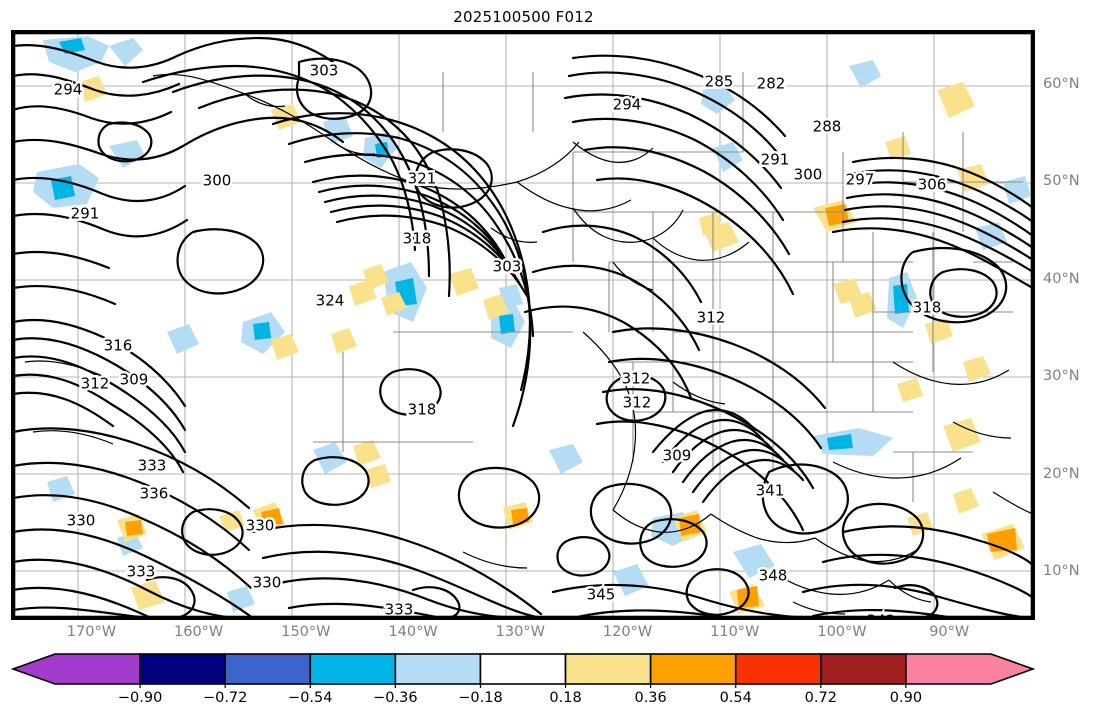 This screenshot has width=1105, height=712. I want to click on contour-label: 288, so click(827, 127).